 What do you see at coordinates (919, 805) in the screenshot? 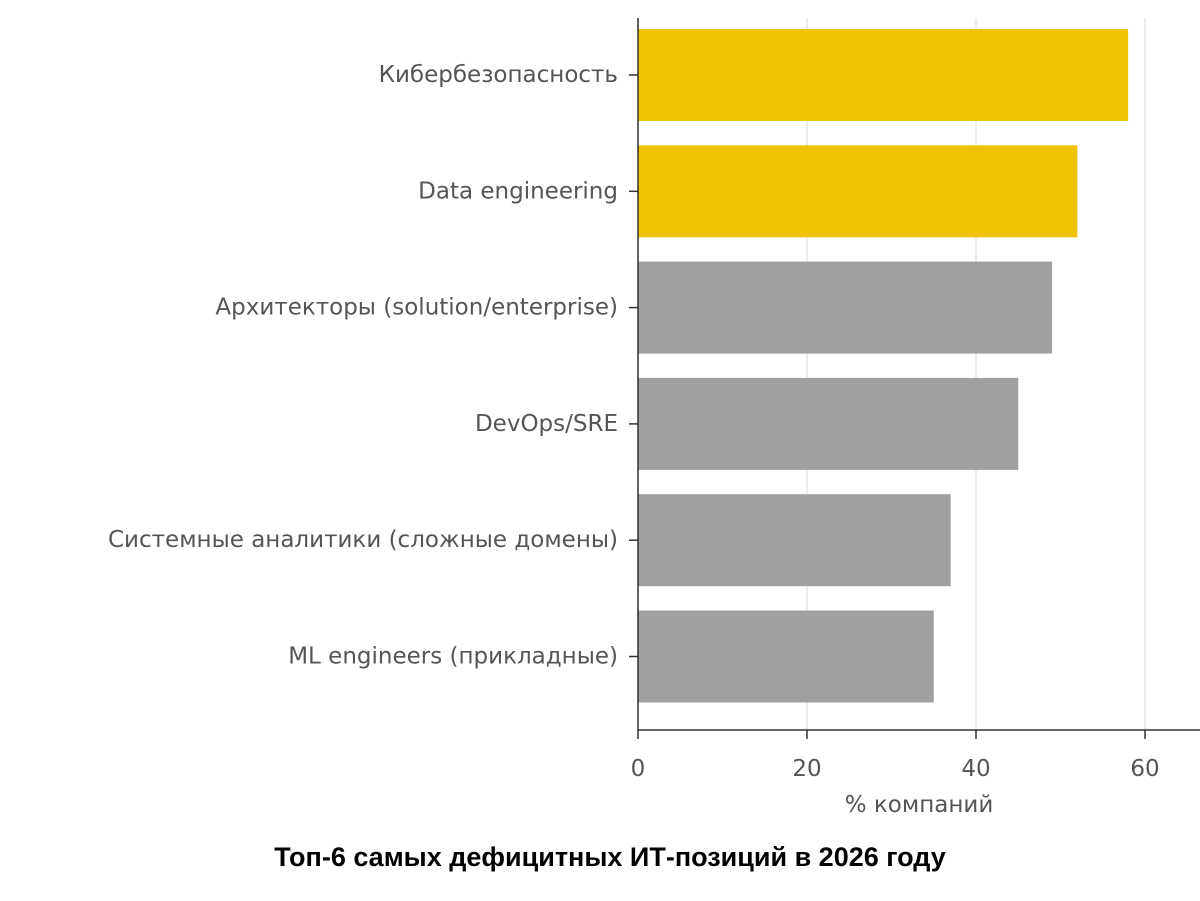
I see `x-axis-title: % компаний` at bounding box center [919, 805].